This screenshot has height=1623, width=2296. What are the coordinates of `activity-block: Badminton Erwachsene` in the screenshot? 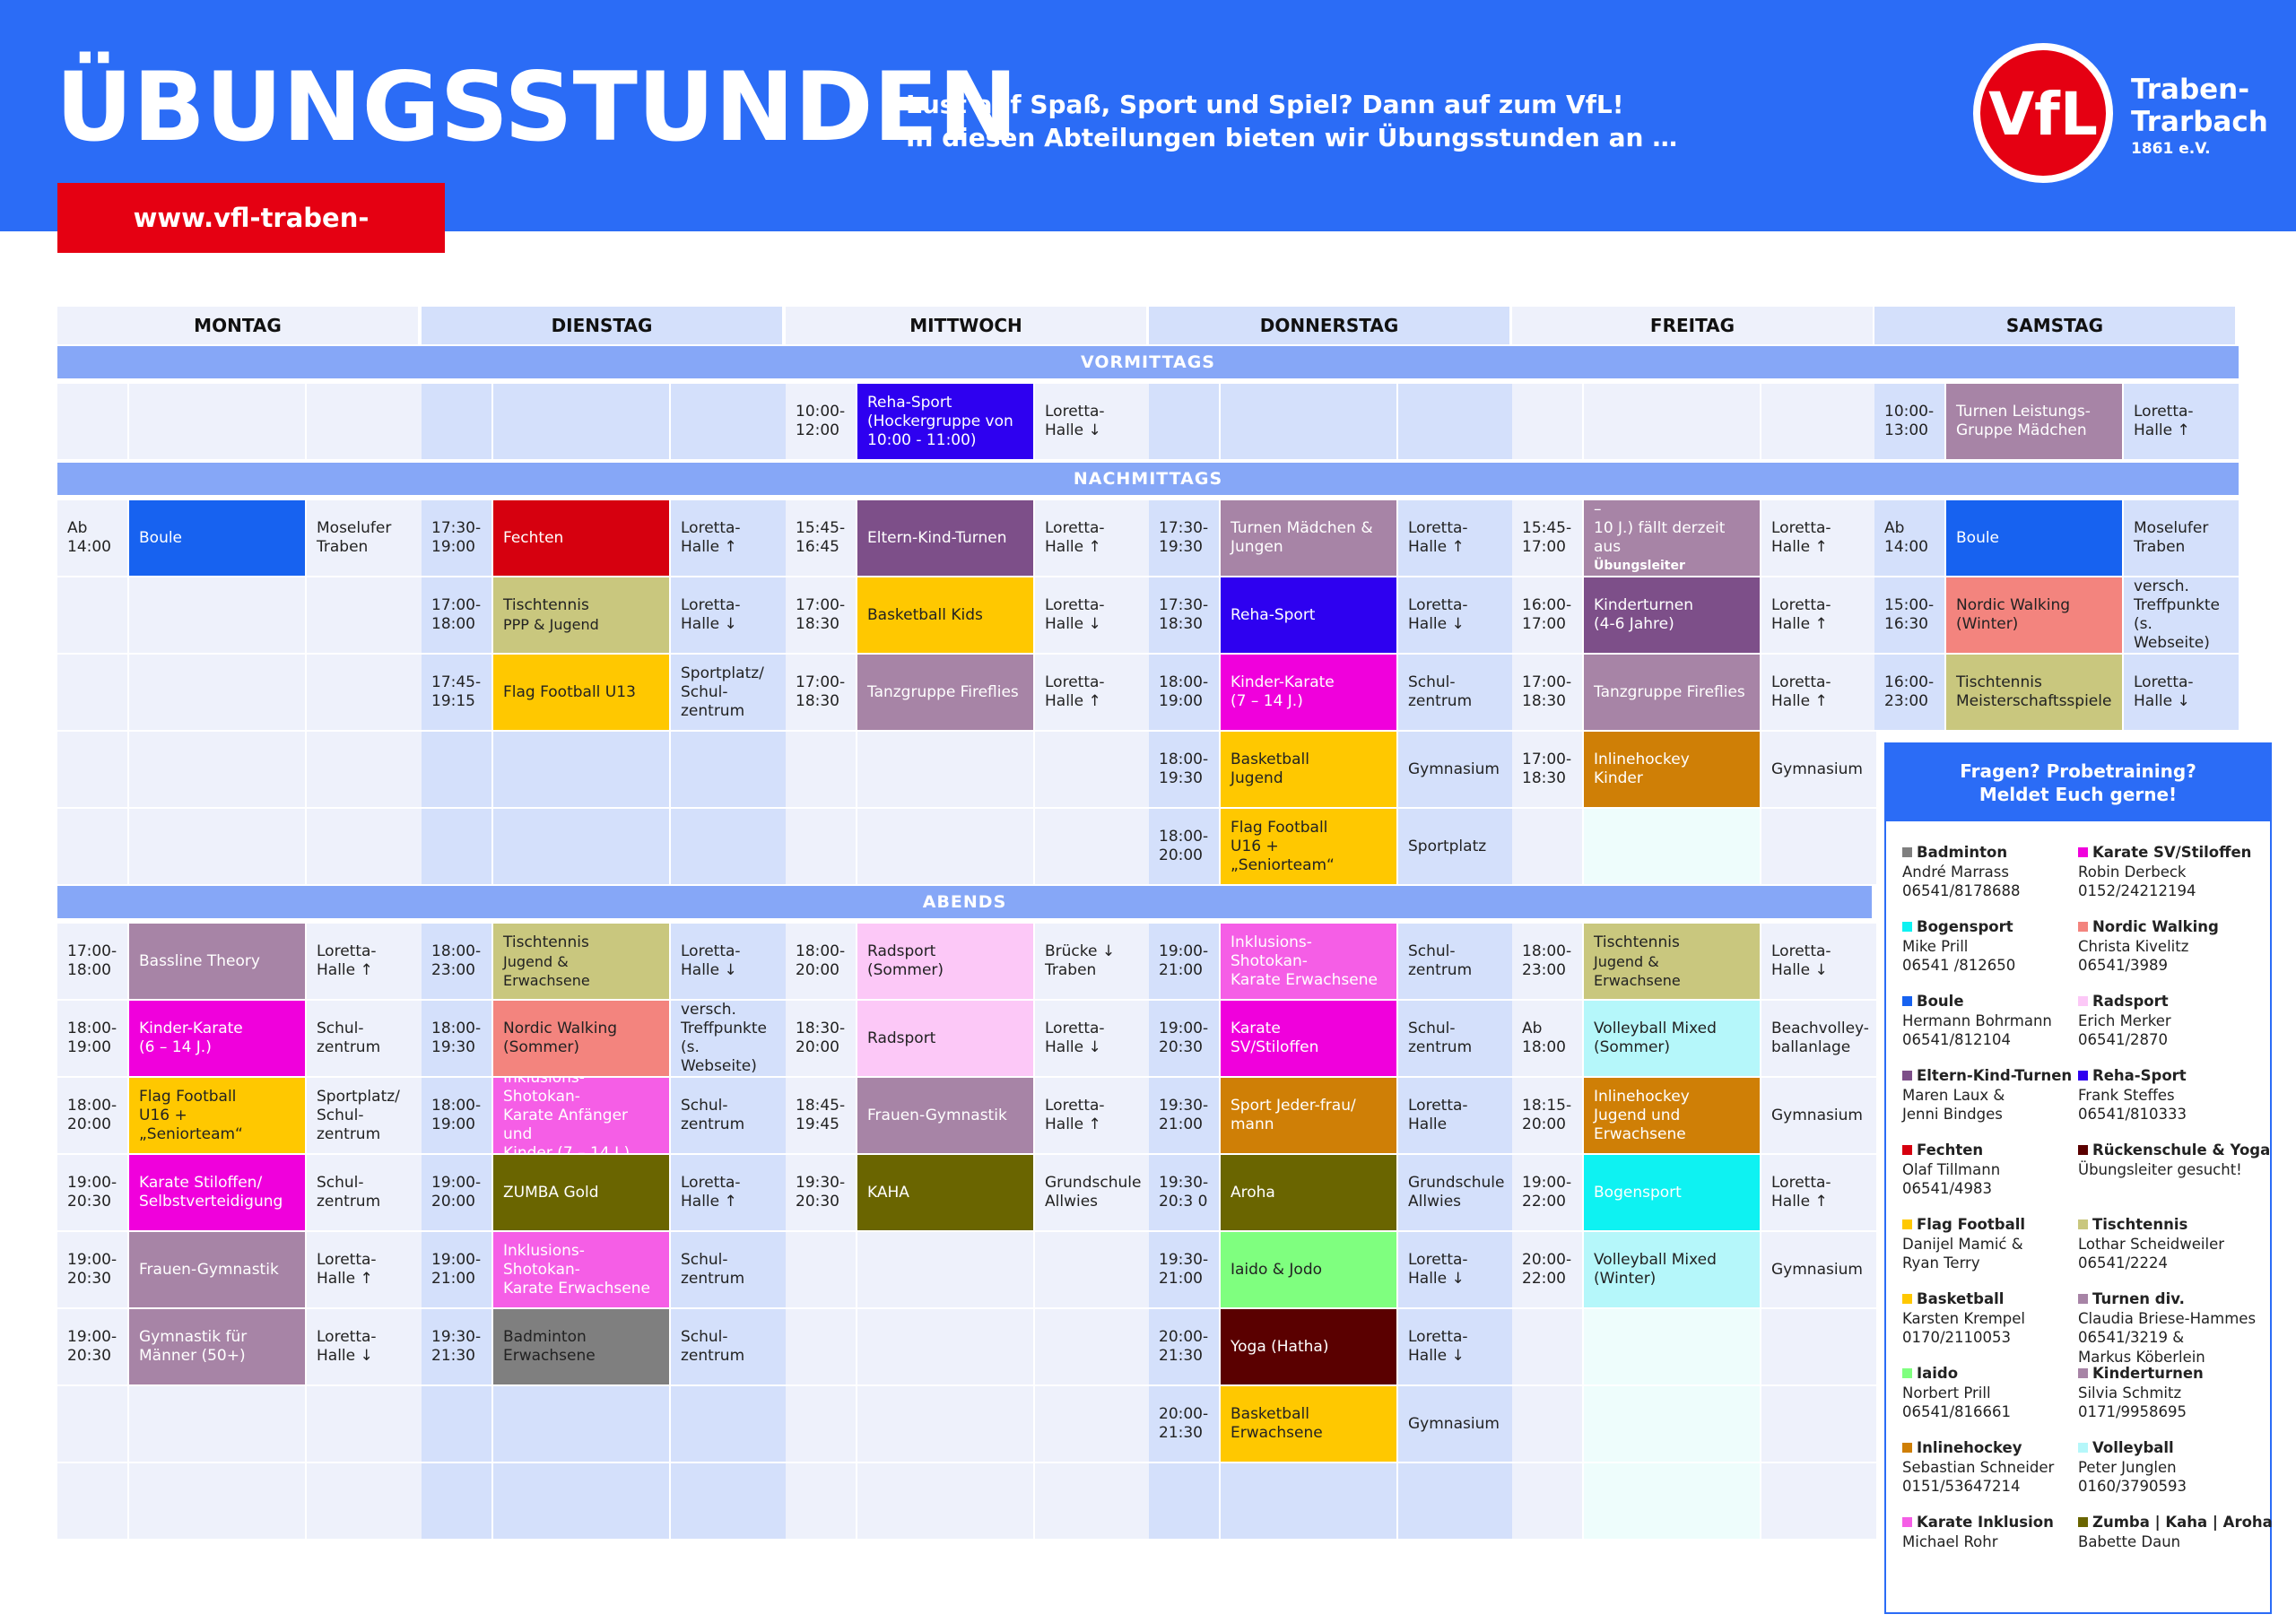 It's located at (581, 1346).